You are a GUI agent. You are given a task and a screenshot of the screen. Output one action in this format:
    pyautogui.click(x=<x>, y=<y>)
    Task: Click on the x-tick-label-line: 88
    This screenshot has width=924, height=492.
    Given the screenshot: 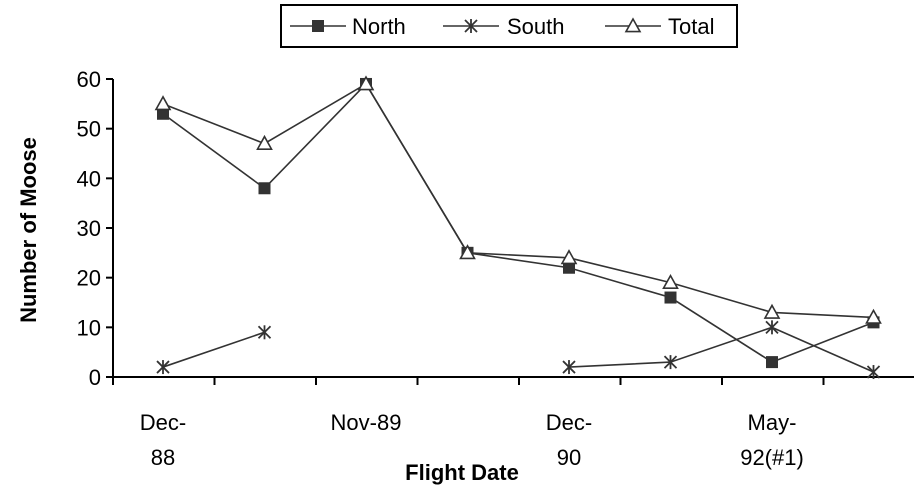 What is the action you would take?
    pyautogui.click(x=163, y=457)
    